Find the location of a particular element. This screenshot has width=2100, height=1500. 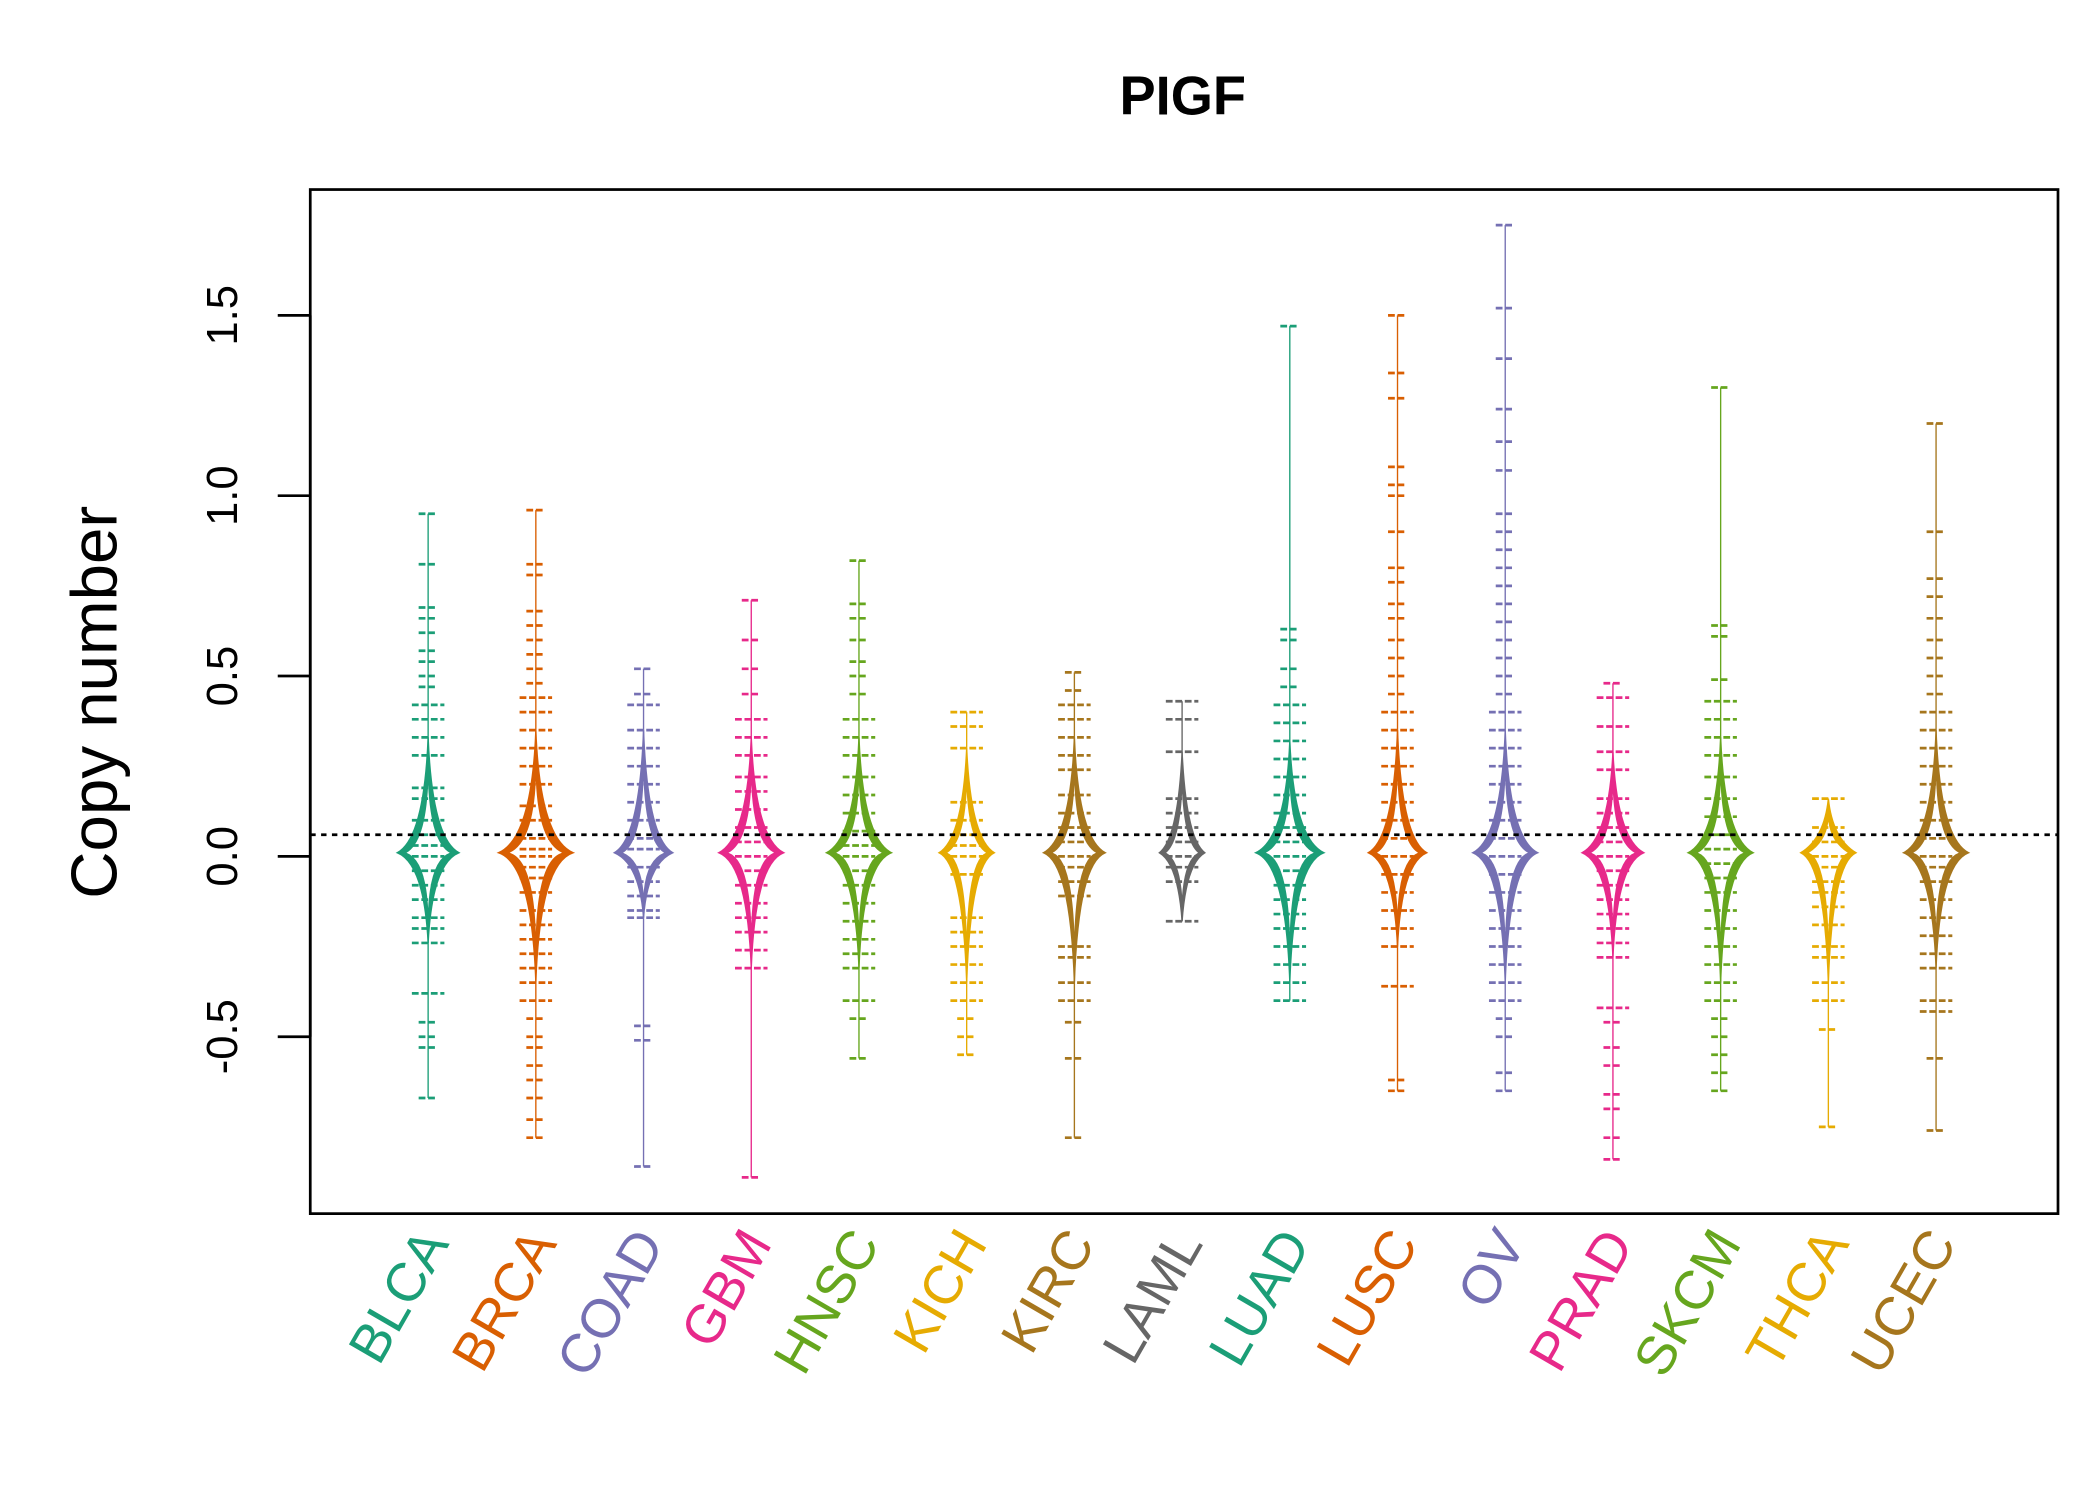

chart-title: PIGF is located at coordinates (1183, 95).